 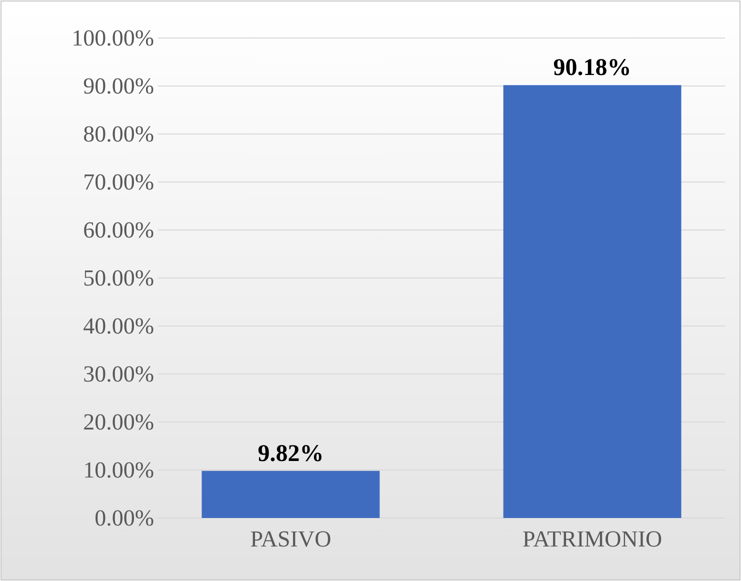 What do you see at coordinates (118, 325) in the screenshot?
I see `y-tick-label: 40.00%` at bounding box center [118, 325].